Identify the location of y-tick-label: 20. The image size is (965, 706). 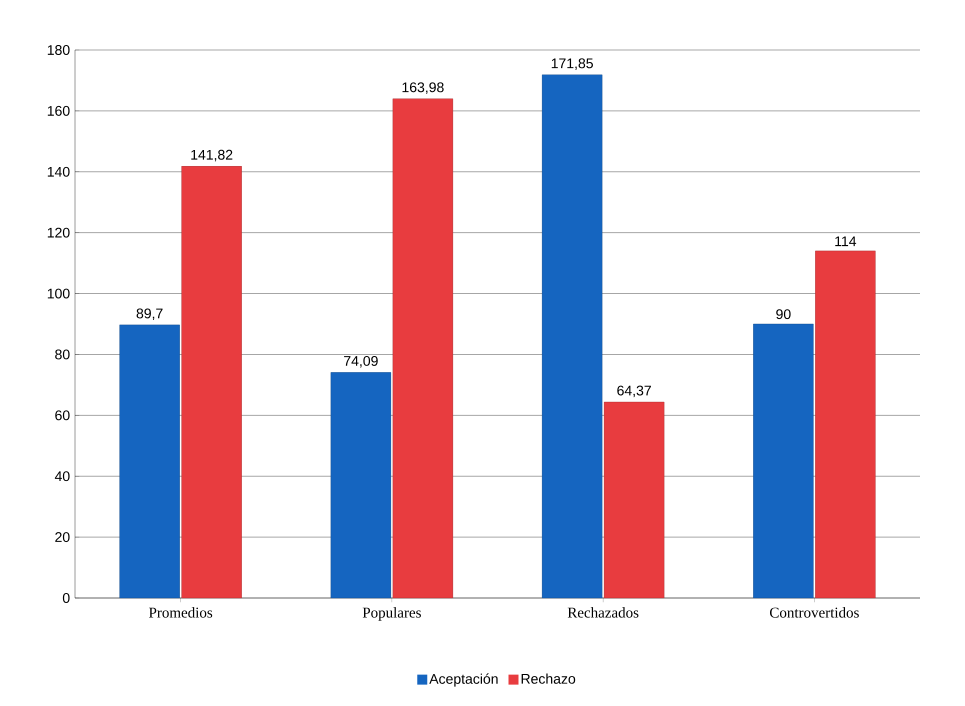
(62, 537).